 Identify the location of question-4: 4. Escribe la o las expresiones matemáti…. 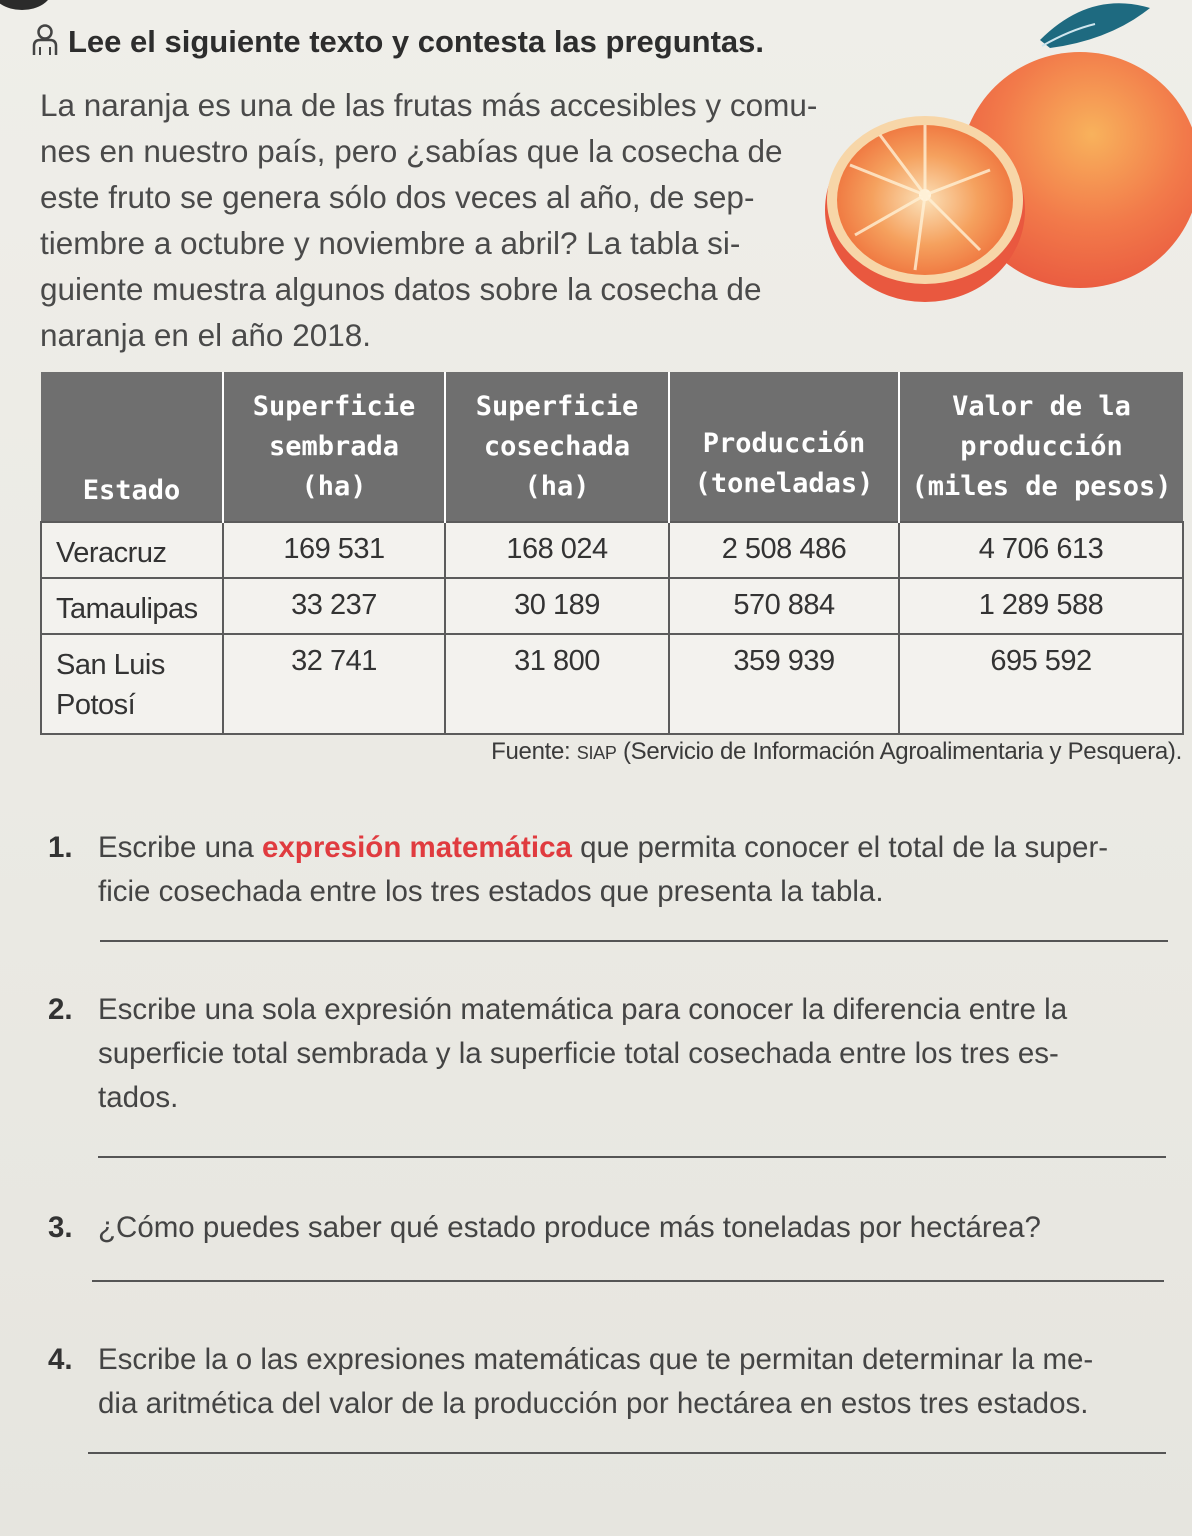
(608, 1382).